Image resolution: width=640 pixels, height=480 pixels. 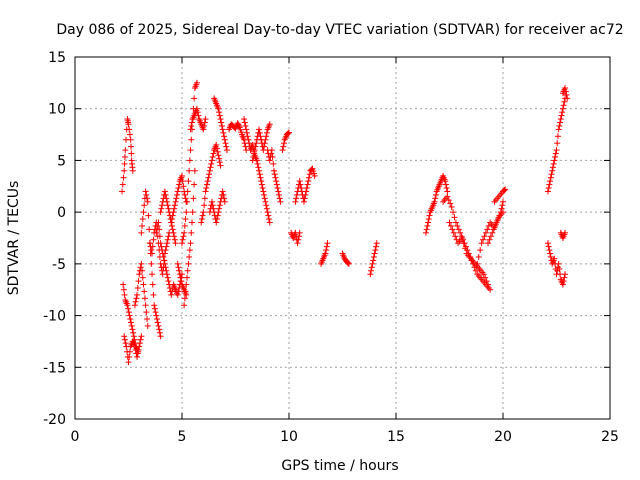 What do you see at coordinates (57, 110) in the screenshot?
I see `y-tick-label-10: 10` at bounding box center [57, 110].